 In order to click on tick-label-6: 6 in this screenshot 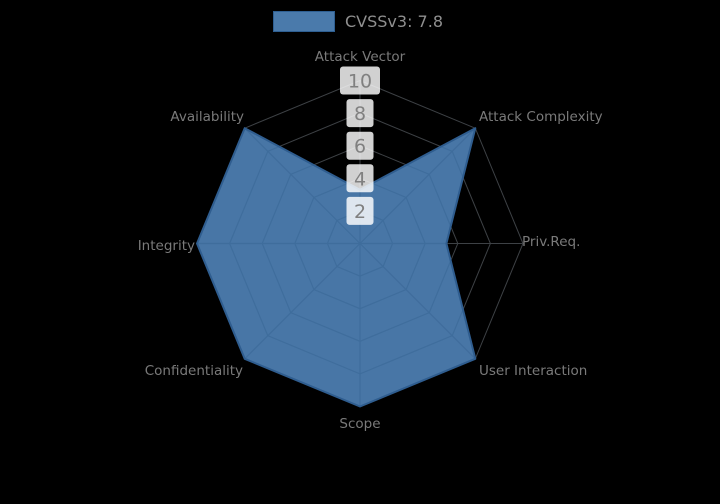, I will do `click(360, 147)`.